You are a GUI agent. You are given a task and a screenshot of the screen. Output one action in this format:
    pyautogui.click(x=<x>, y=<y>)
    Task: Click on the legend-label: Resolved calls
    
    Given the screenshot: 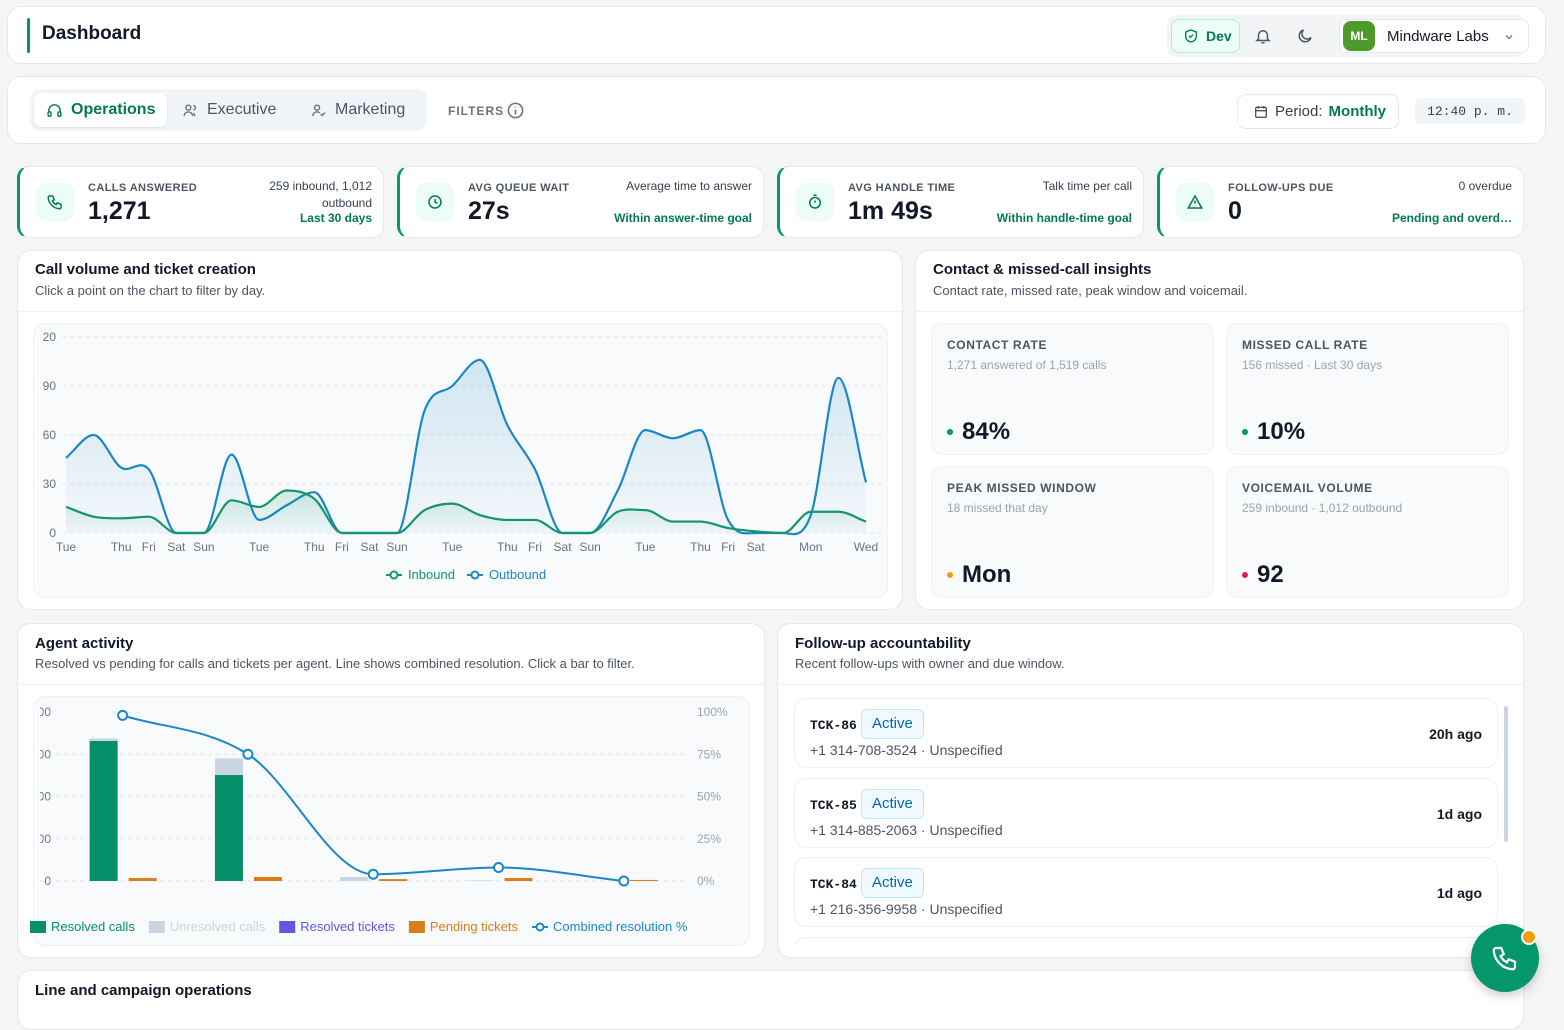 What is the action you would take?
    pyautogui.click(x=93, y=926)
    